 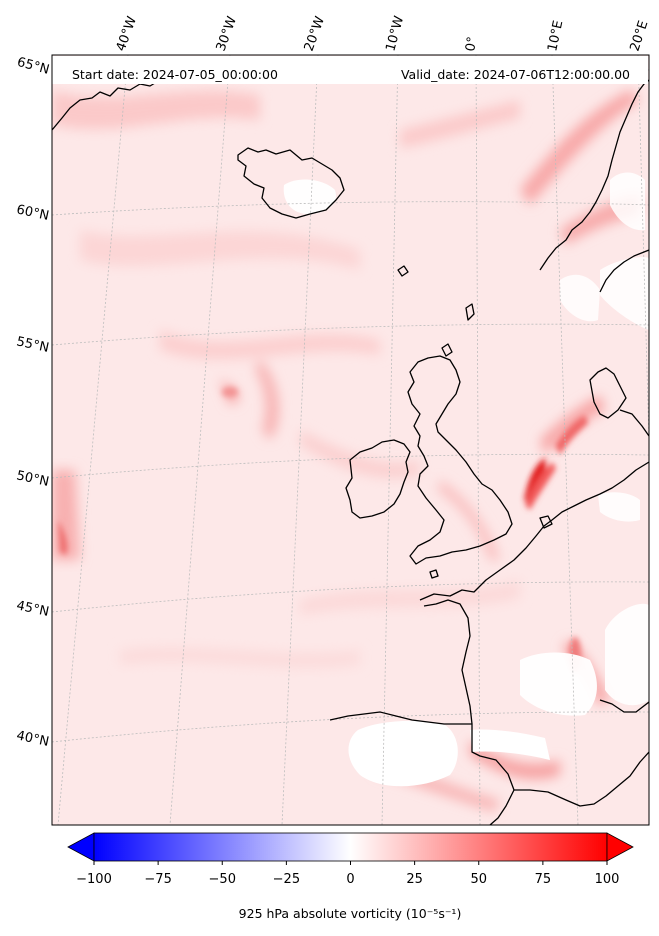 I want to click on colorbar-tick-label: 0, so click(x=350, y=879).